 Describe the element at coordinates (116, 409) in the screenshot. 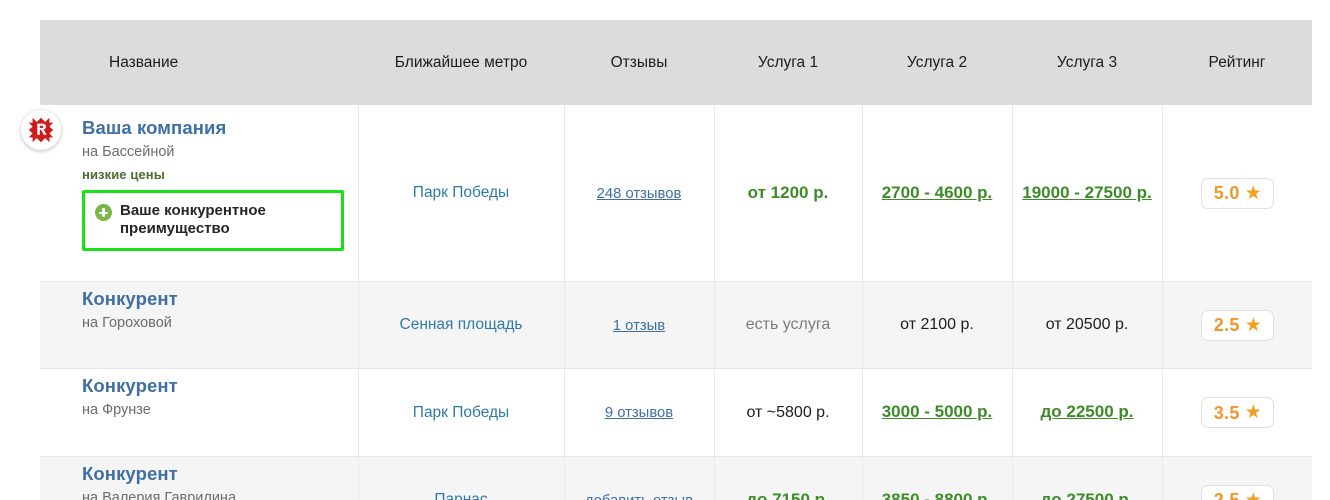

I see `company-address: на Фрунзе` at that location.